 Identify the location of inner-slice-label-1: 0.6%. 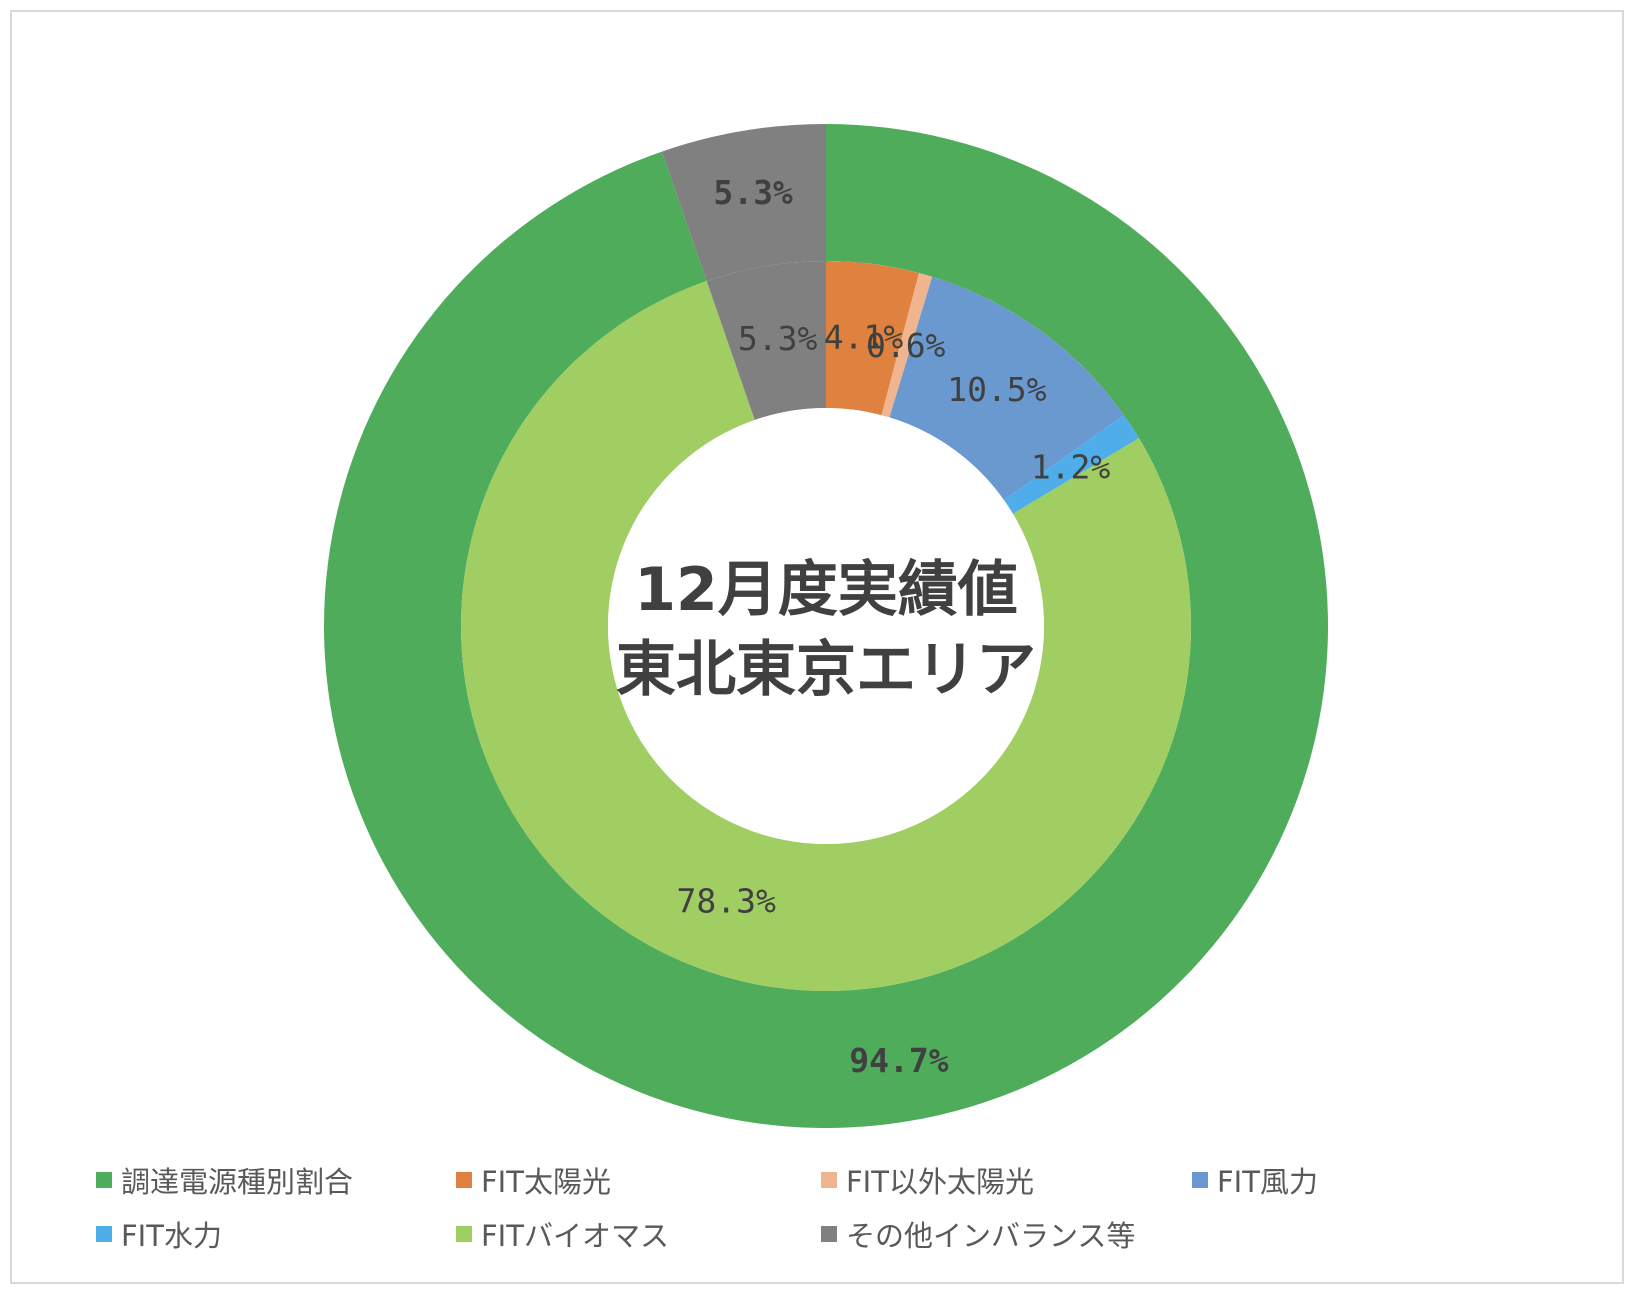
(906, 345).